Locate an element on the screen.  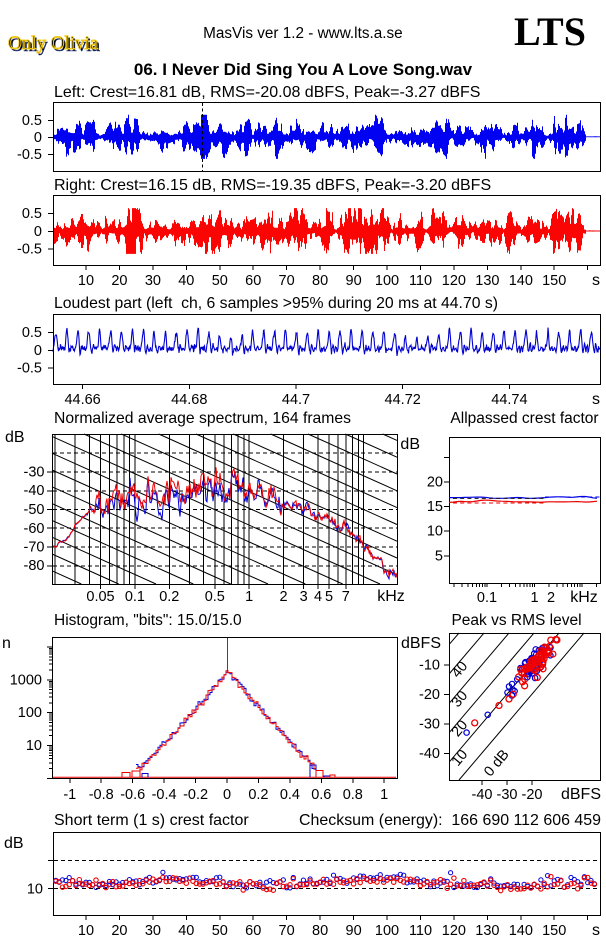
svg-text: n is located at coordinates (6, 643).